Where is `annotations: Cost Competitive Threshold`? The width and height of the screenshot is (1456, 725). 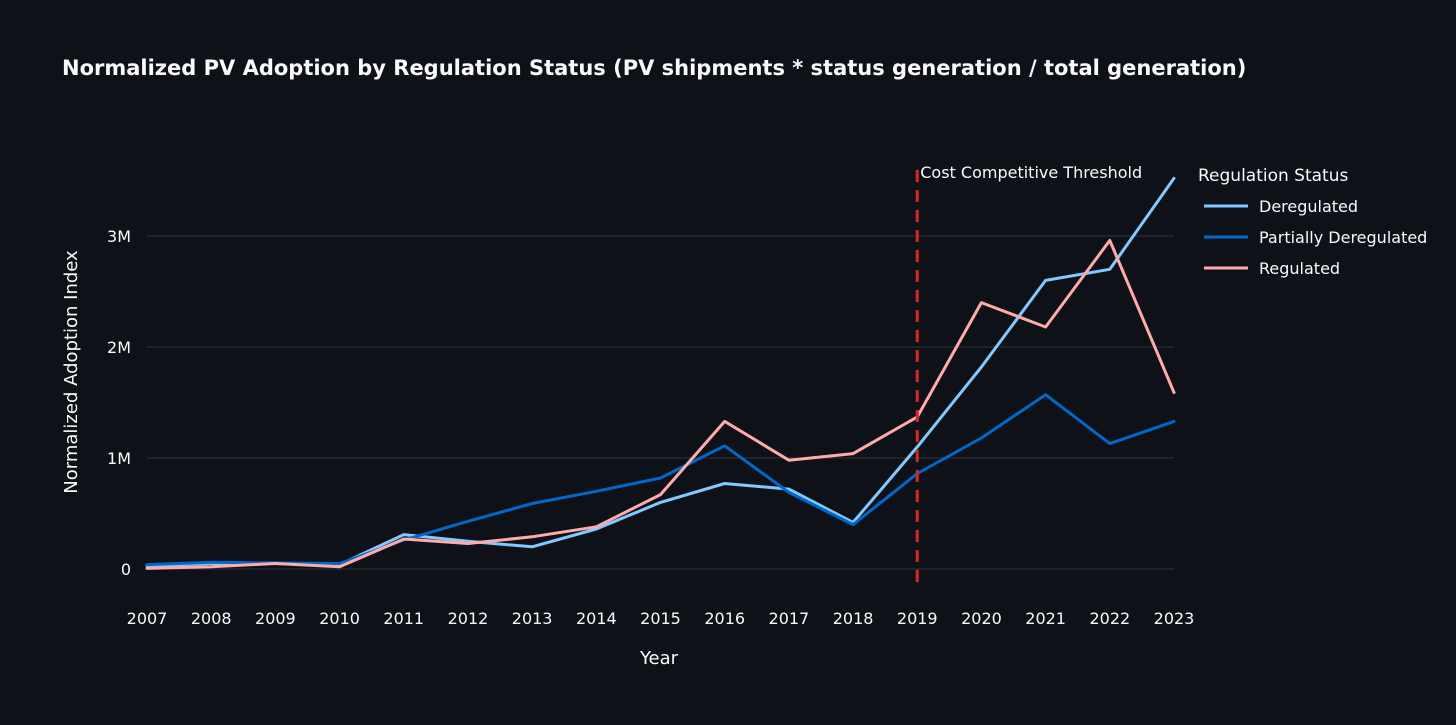 annotations: Cost Competitive Threshold is located at coordinates (1028, 376).